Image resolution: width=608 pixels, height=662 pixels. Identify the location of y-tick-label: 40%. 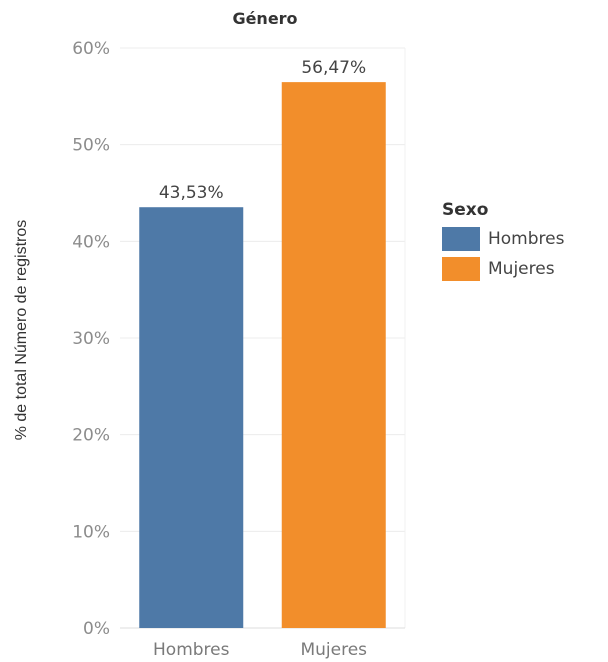
(91, 242).